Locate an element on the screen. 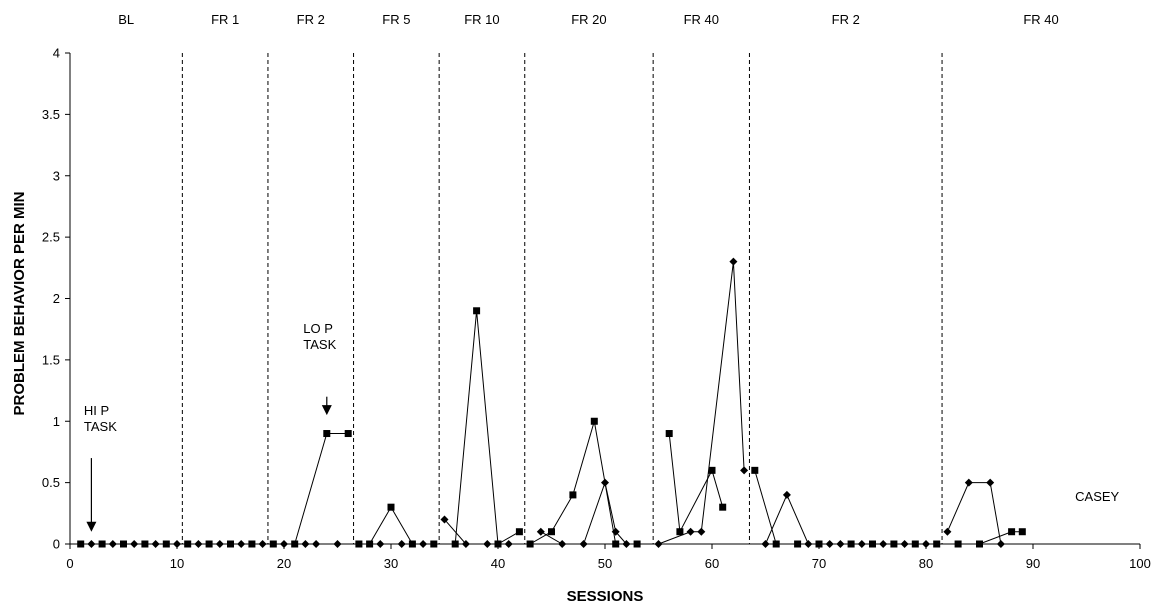  annotation-arrow-head is located at coordinates (91, 526).